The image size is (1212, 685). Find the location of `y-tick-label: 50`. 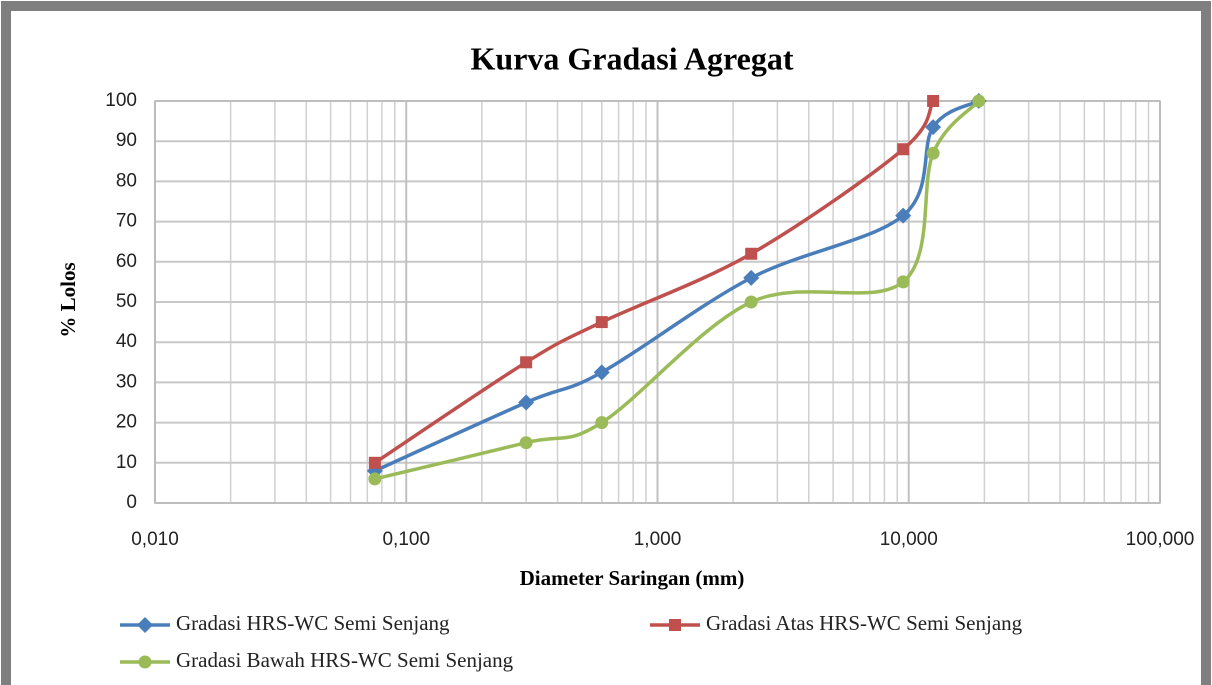

y-tick-label: 50 is located at coordinates (126, 301).